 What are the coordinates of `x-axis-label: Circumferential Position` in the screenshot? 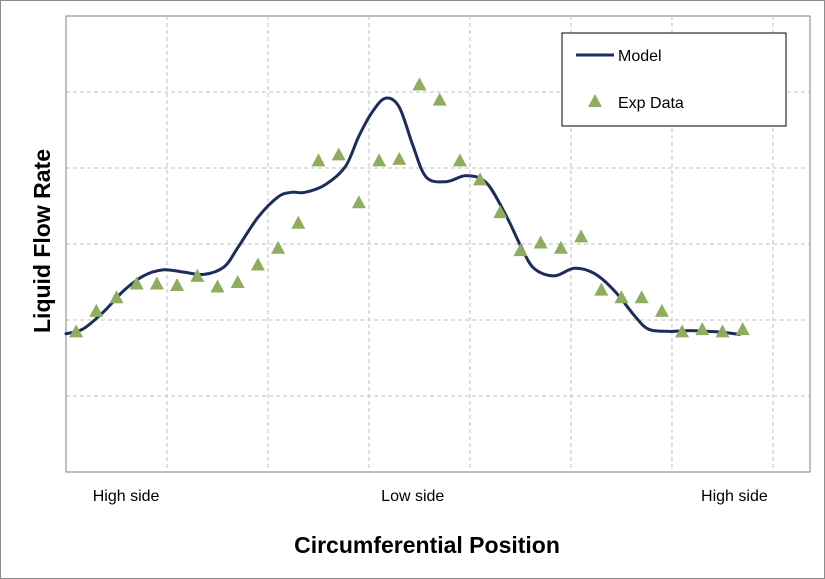 It's located at (427, 545).